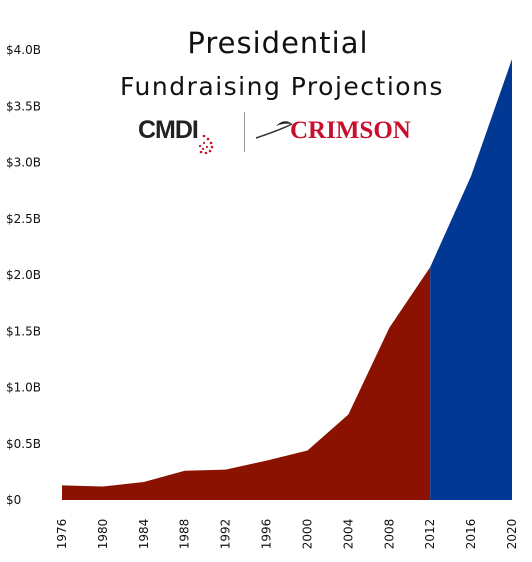 This screenshot has height=562, width=532. What do you see at coordinates (23, 219) in the screenshot?
I see `y-tick-label: $2.5B` at bounding box center [23, 219].